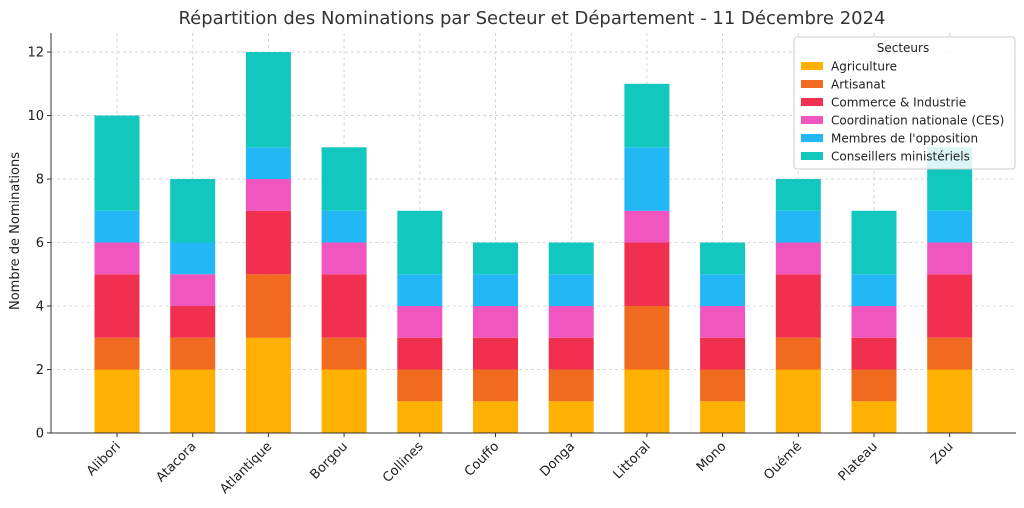 Image resolution: width=1024 pixels, height=508 pixels. What do you see at coordinates (900, 157) in the screenshot?
I see `legend-label: Conseillers ministériels` at bounding box center [900, 157].